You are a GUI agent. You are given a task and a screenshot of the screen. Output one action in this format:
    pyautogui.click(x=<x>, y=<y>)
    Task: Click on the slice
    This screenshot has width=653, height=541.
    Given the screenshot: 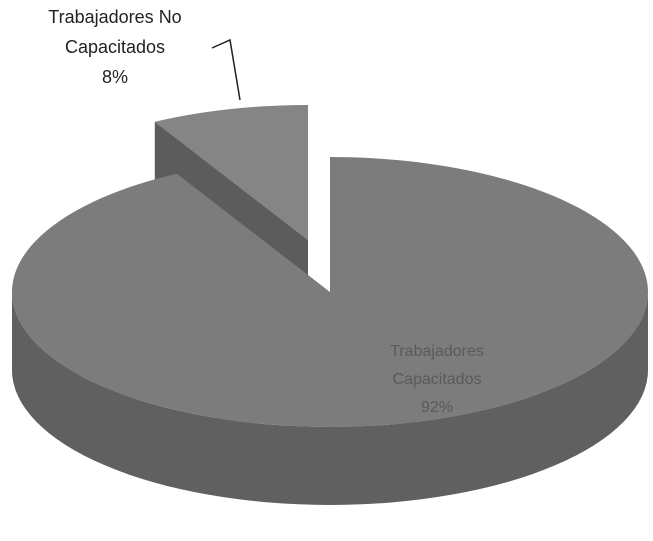 What is the action you would take?
    pyautogui.click(x=231, y=172)
    